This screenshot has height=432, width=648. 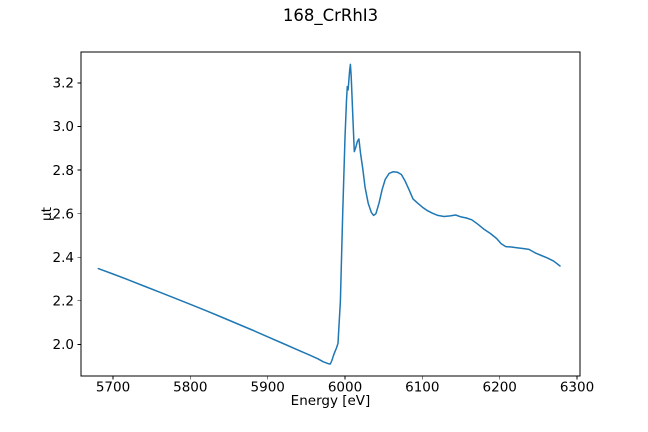 I want to click on x-tick-label: 6300, so click(x=577, y=388).